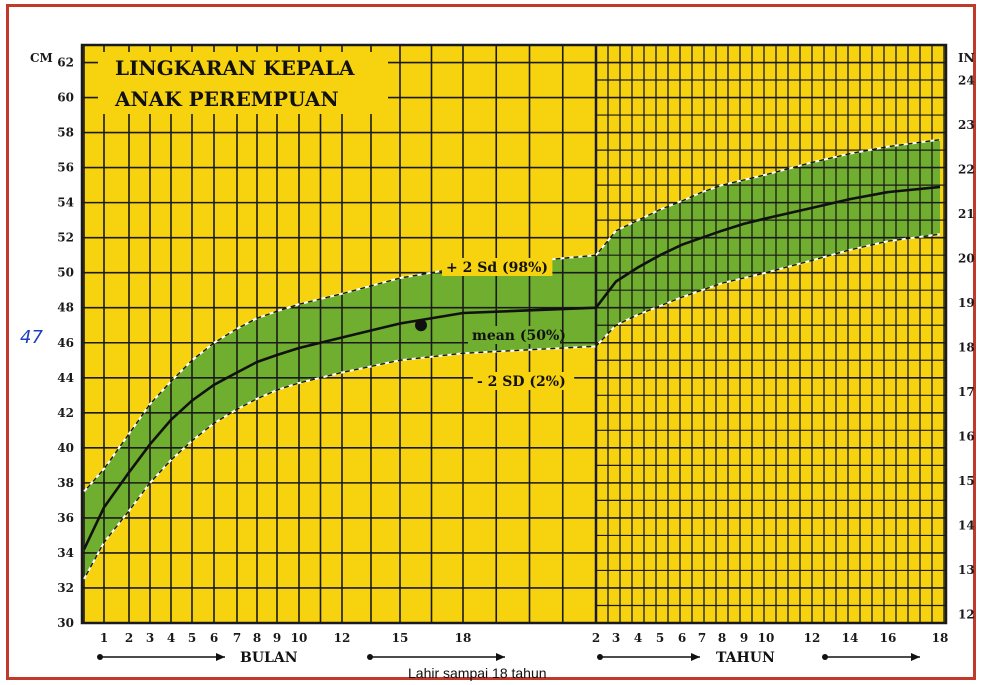  What do you see at coordinates (508, 657) in the screenshot?
I see `axis-arrows` at bounding box center [508, 657].